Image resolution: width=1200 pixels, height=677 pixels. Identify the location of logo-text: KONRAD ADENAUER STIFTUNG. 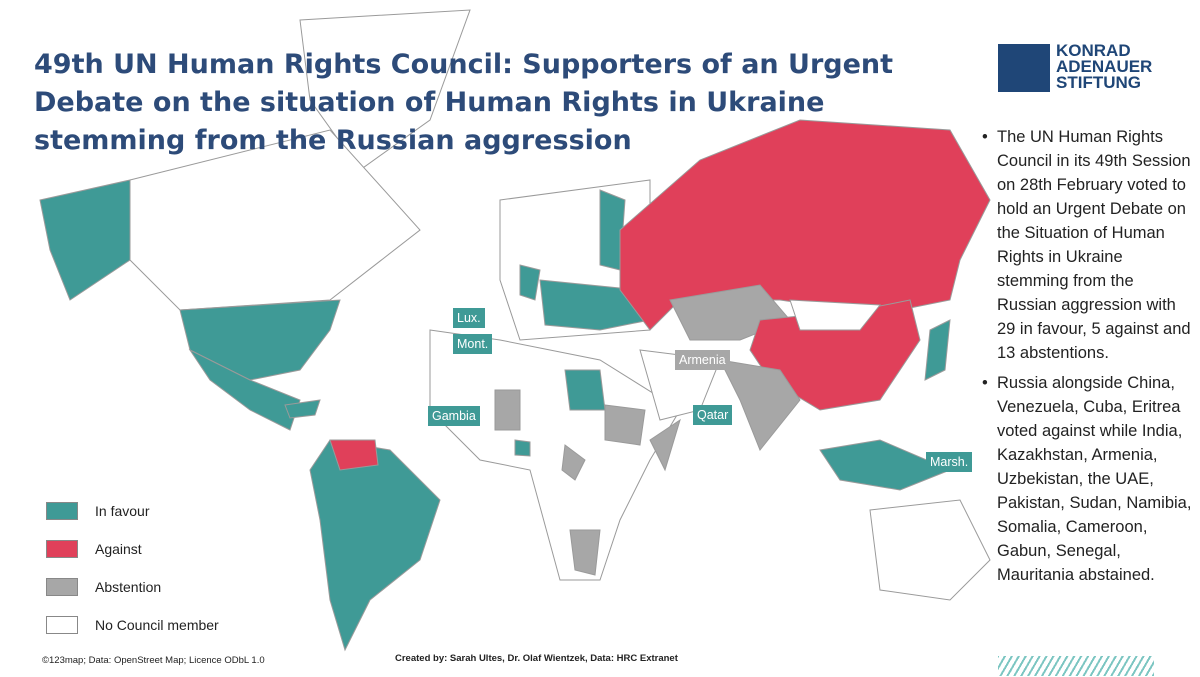
(1104, 66).